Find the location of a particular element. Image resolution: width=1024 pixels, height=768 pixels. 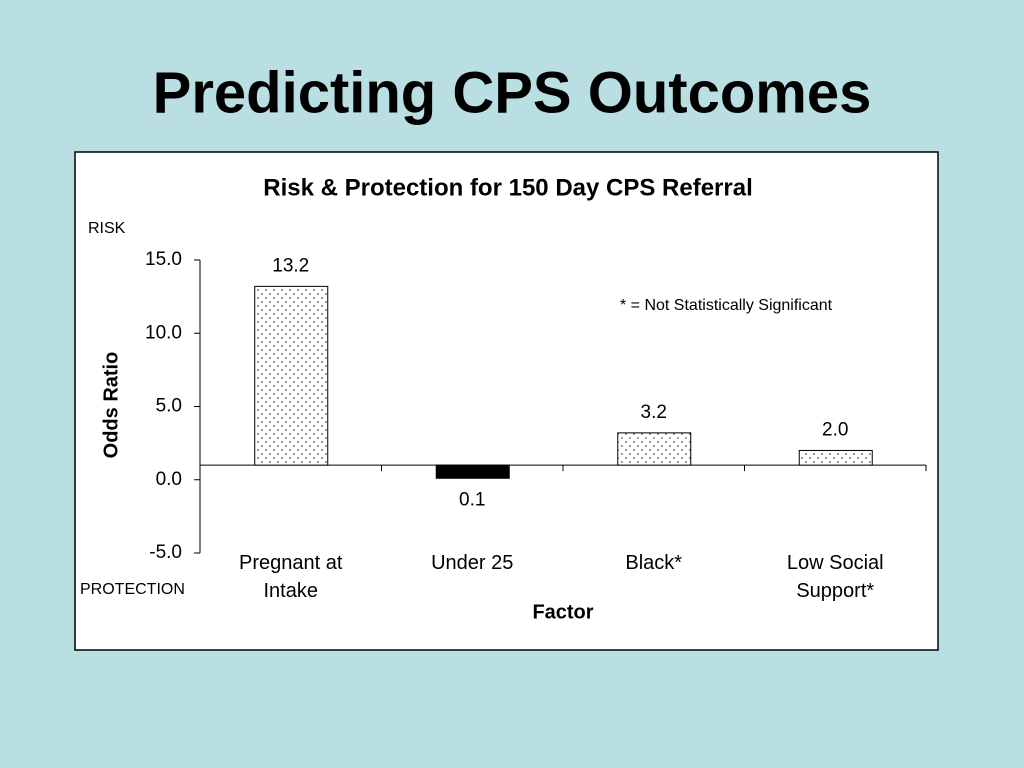

y-tick-label: 0.0 is located at coordinates (169, 479).